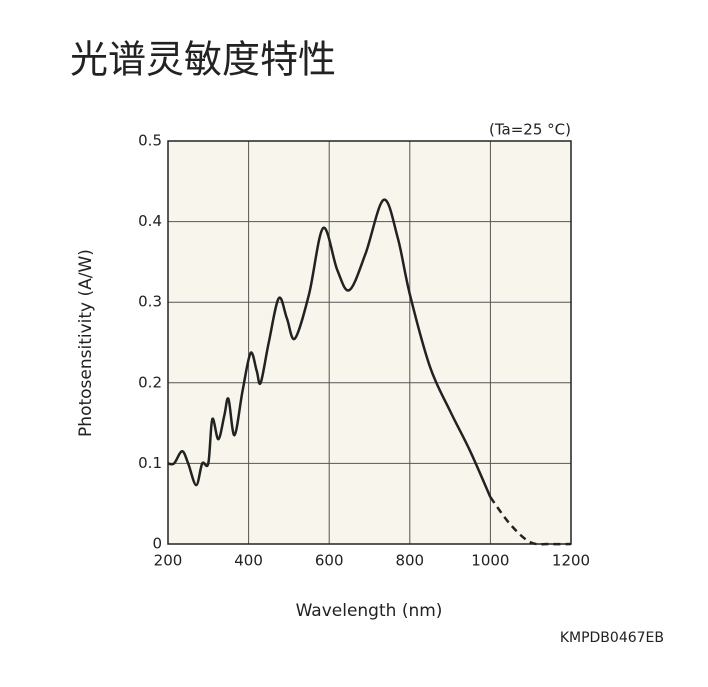 The width and height of the screenshot is (708, 687). Describe the element at coordinates (150, 382) in the screenshot. I see `y-tick-label: 0.2` at that location.